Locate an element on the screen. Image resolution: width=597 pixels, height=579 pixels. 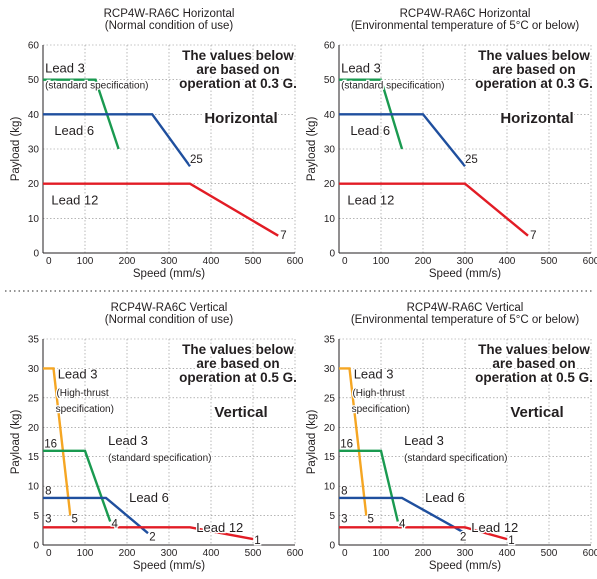
y-tick-label: 60 is located at coordinates (34, 46).